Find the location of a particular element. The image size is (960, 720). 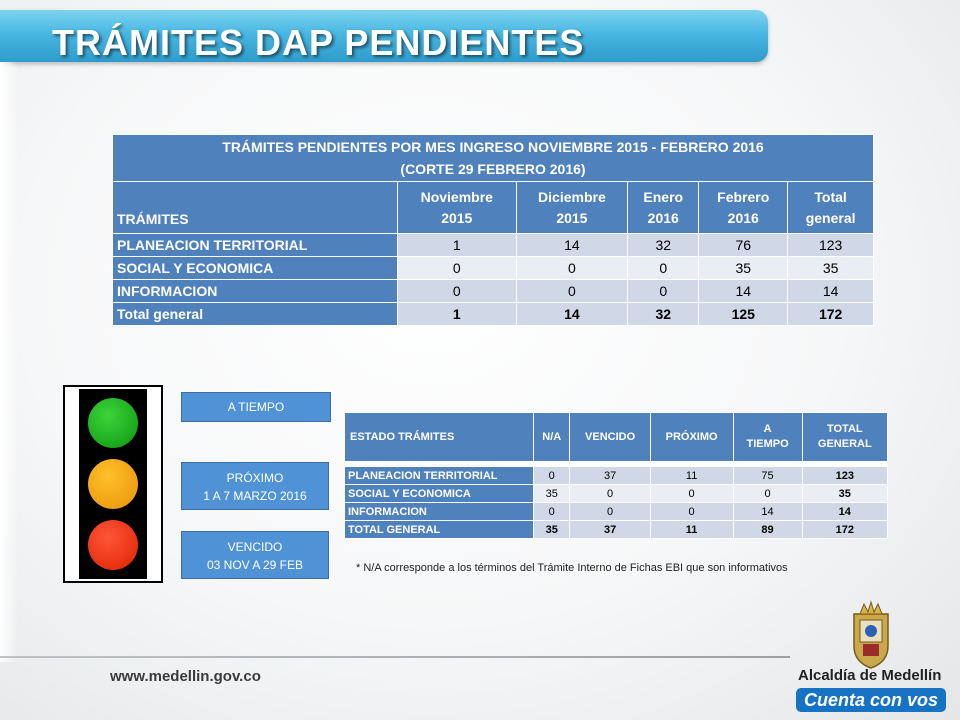

legend-proximo: PRÓXIMO 1 A 7 MARZO 2016 is located at coordinates (255, 486).